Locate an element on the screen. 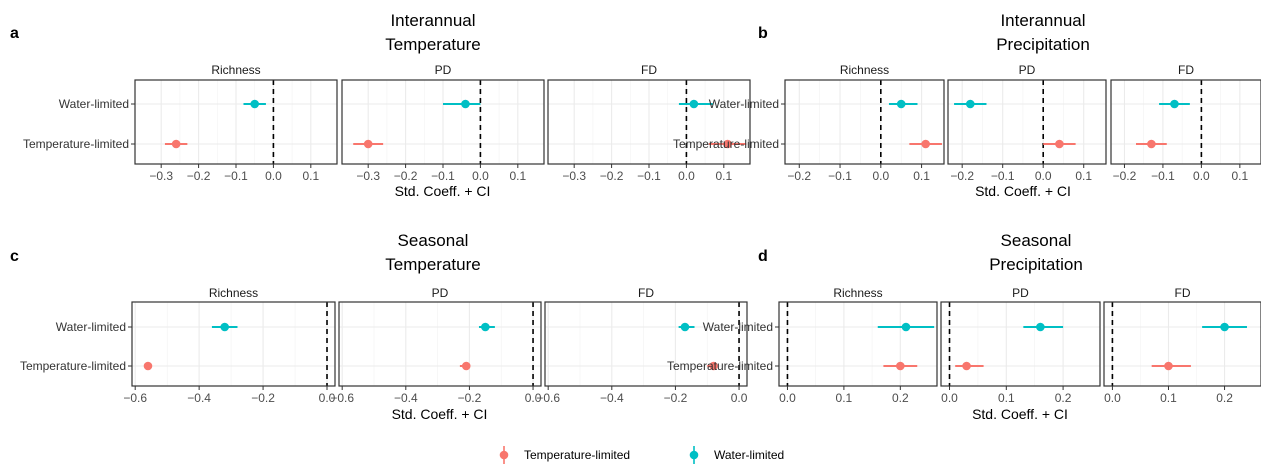 The height and width of the screenshot is (464, 1261). facet-fd: FD −0.3 −0.2 −0.1 0.0 0.1 is located at coordinates (649, 123).